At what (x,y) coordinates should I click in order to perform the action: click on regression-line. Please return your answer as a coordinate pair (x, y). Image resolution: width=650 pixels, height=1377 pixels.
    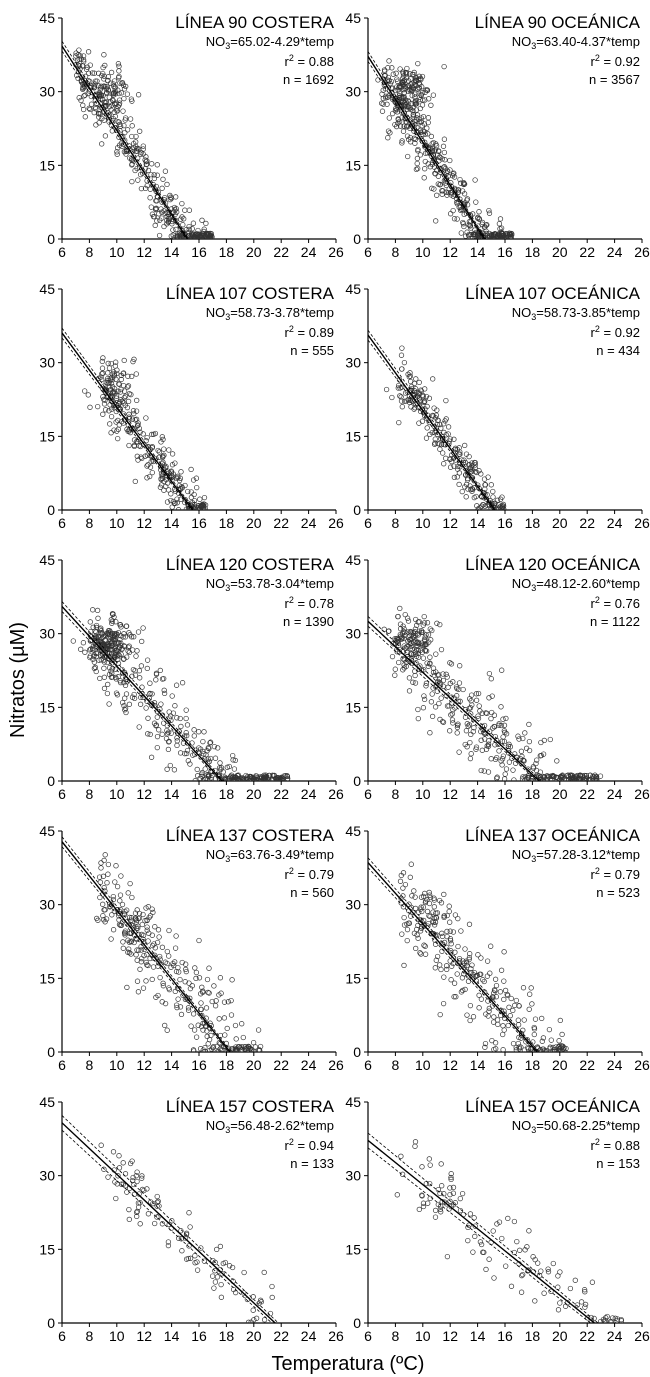
    Looking at the image, I should click on (169, 1222).